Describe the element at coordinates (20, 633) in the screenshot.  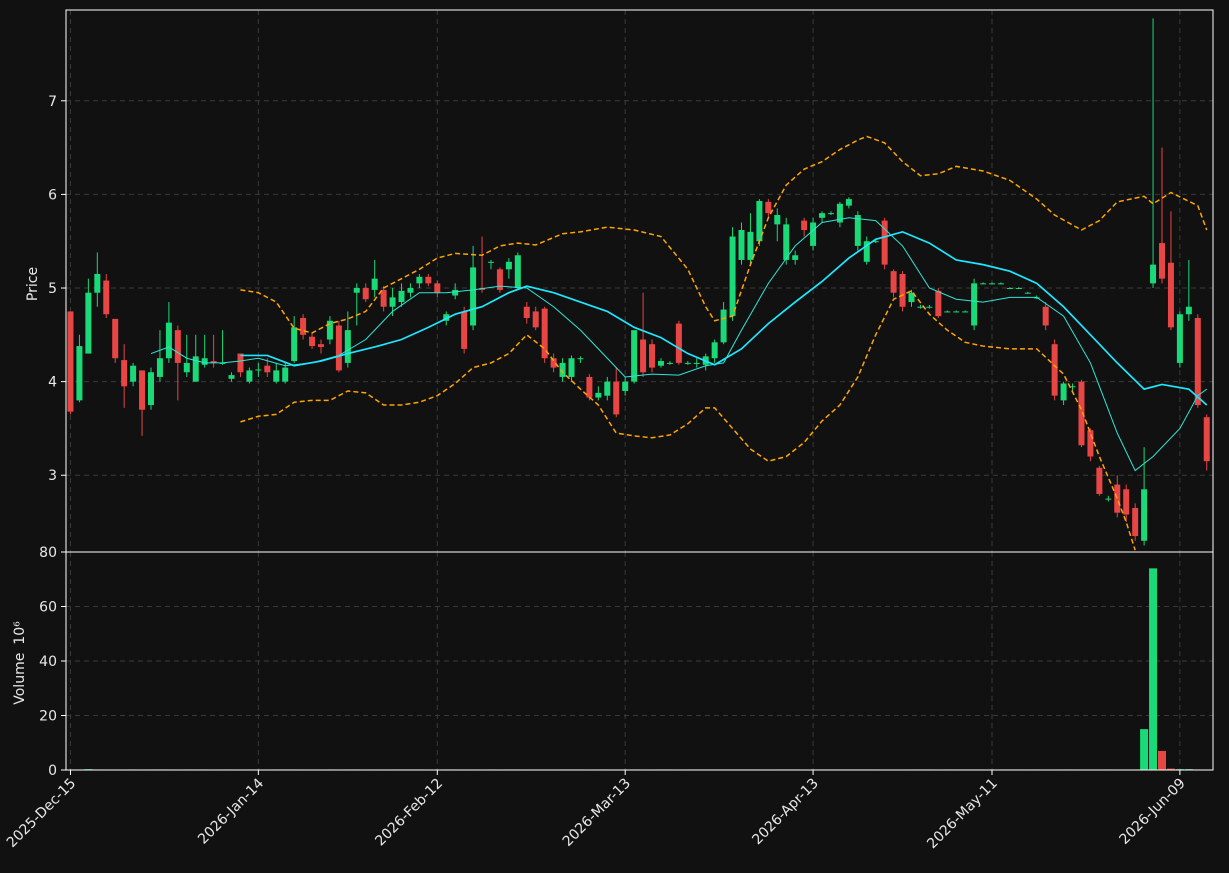
I see `volume-offset-text: 10⁶` at that location.